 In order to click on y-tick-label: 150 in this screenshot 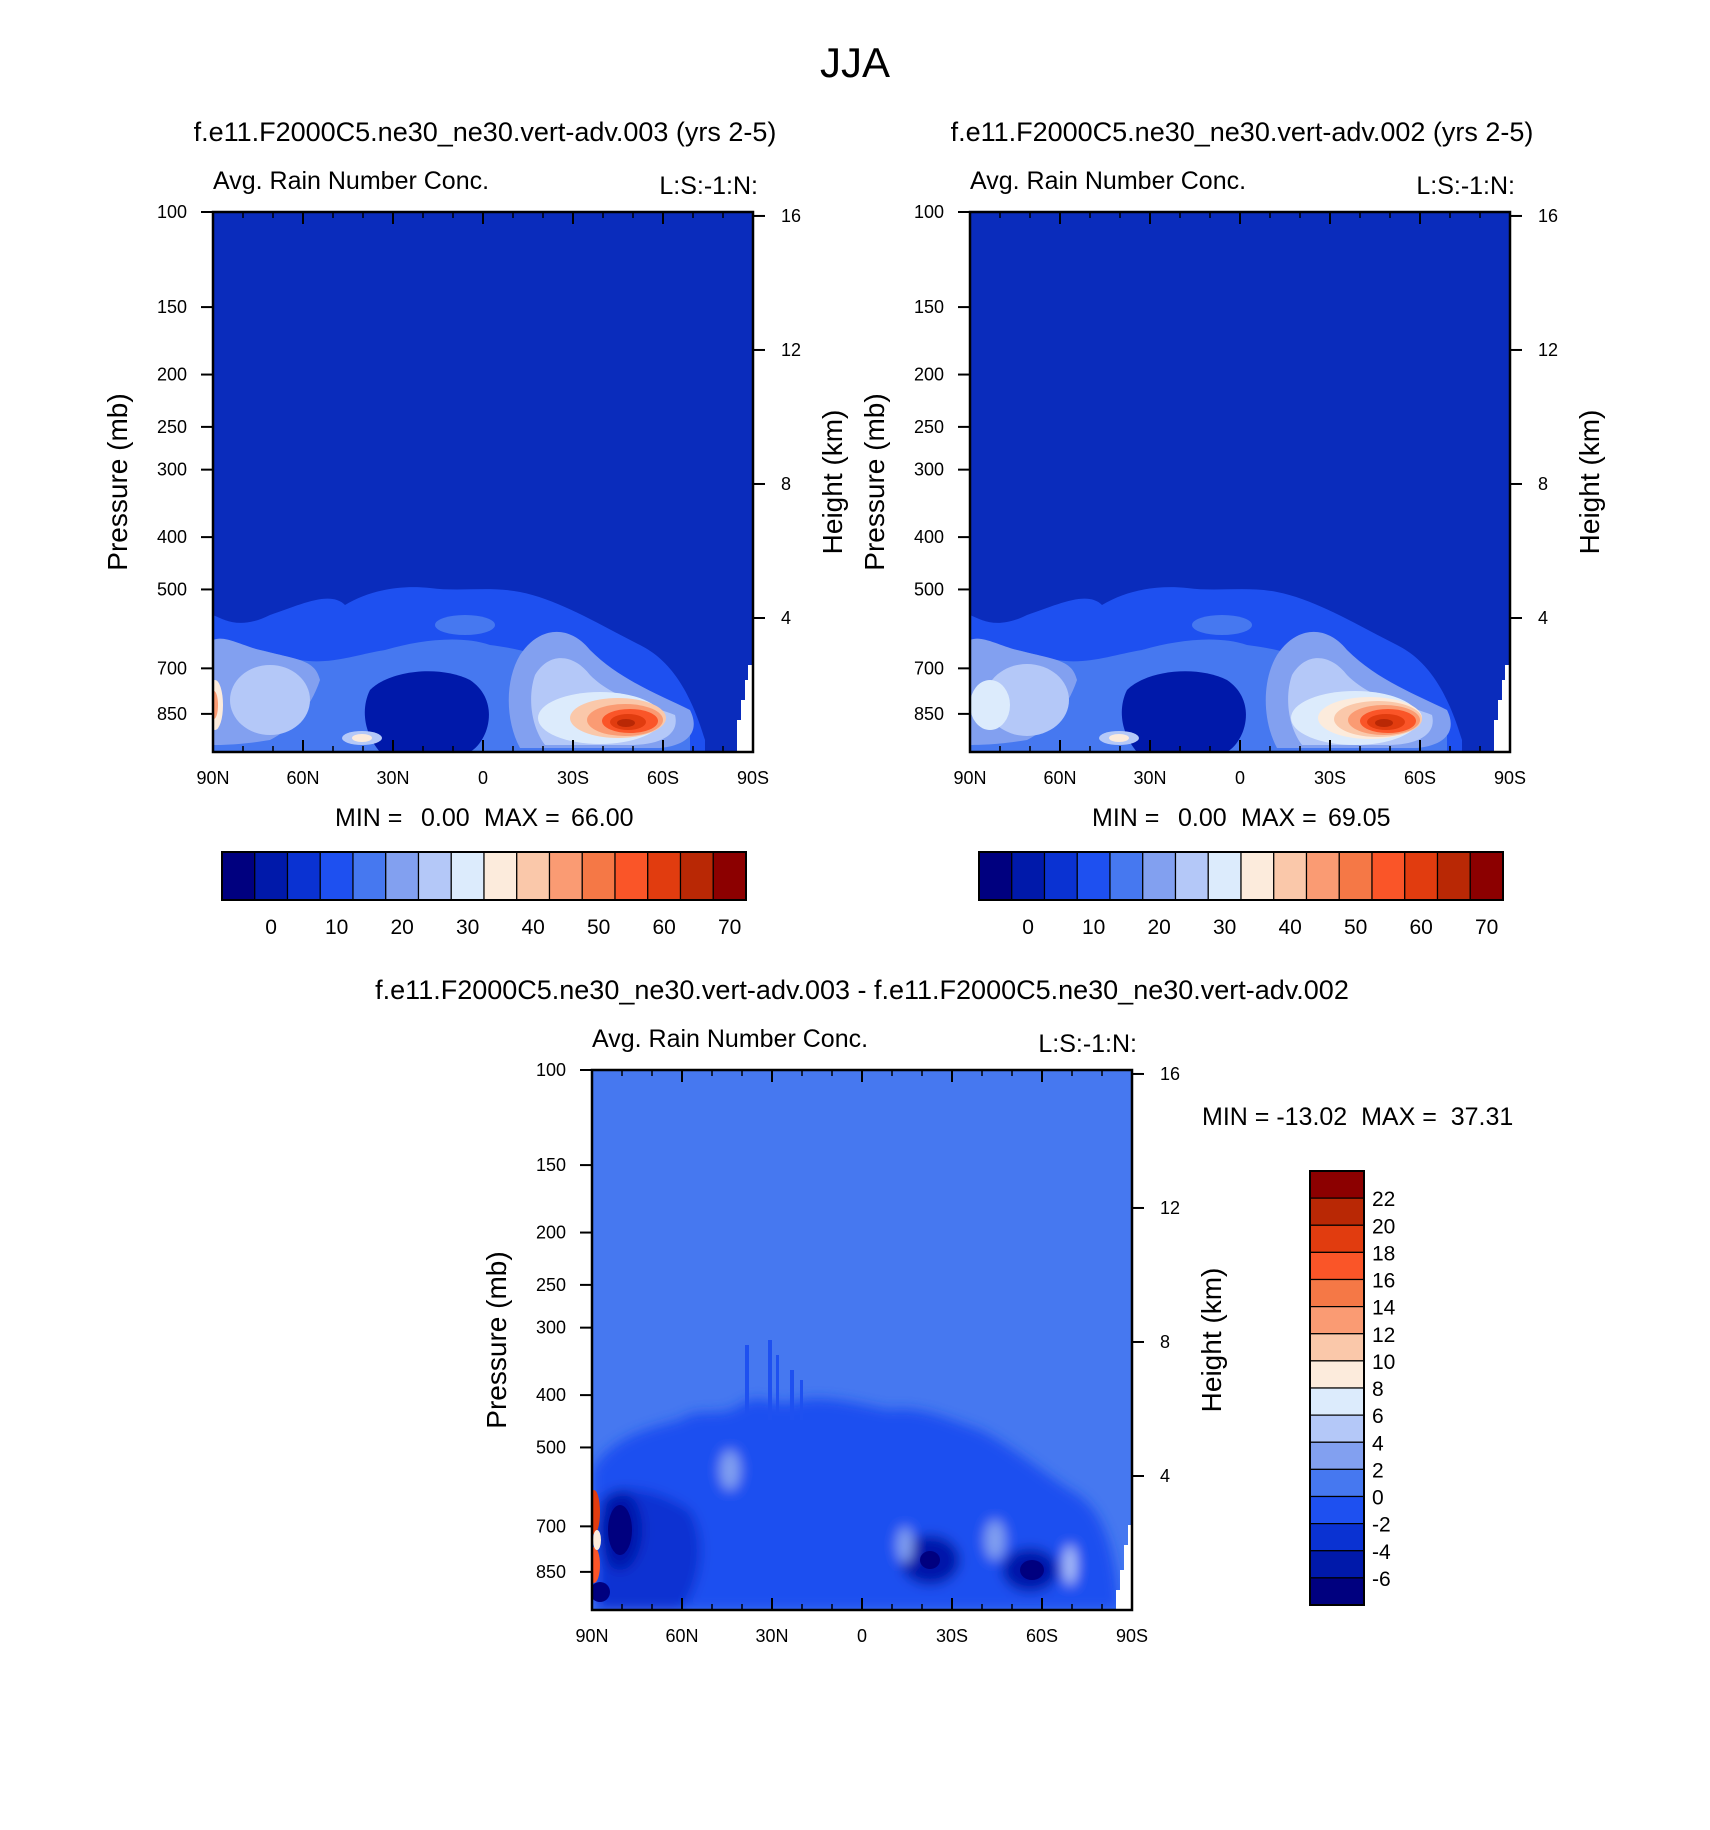, I will do `click(929, 307)`.